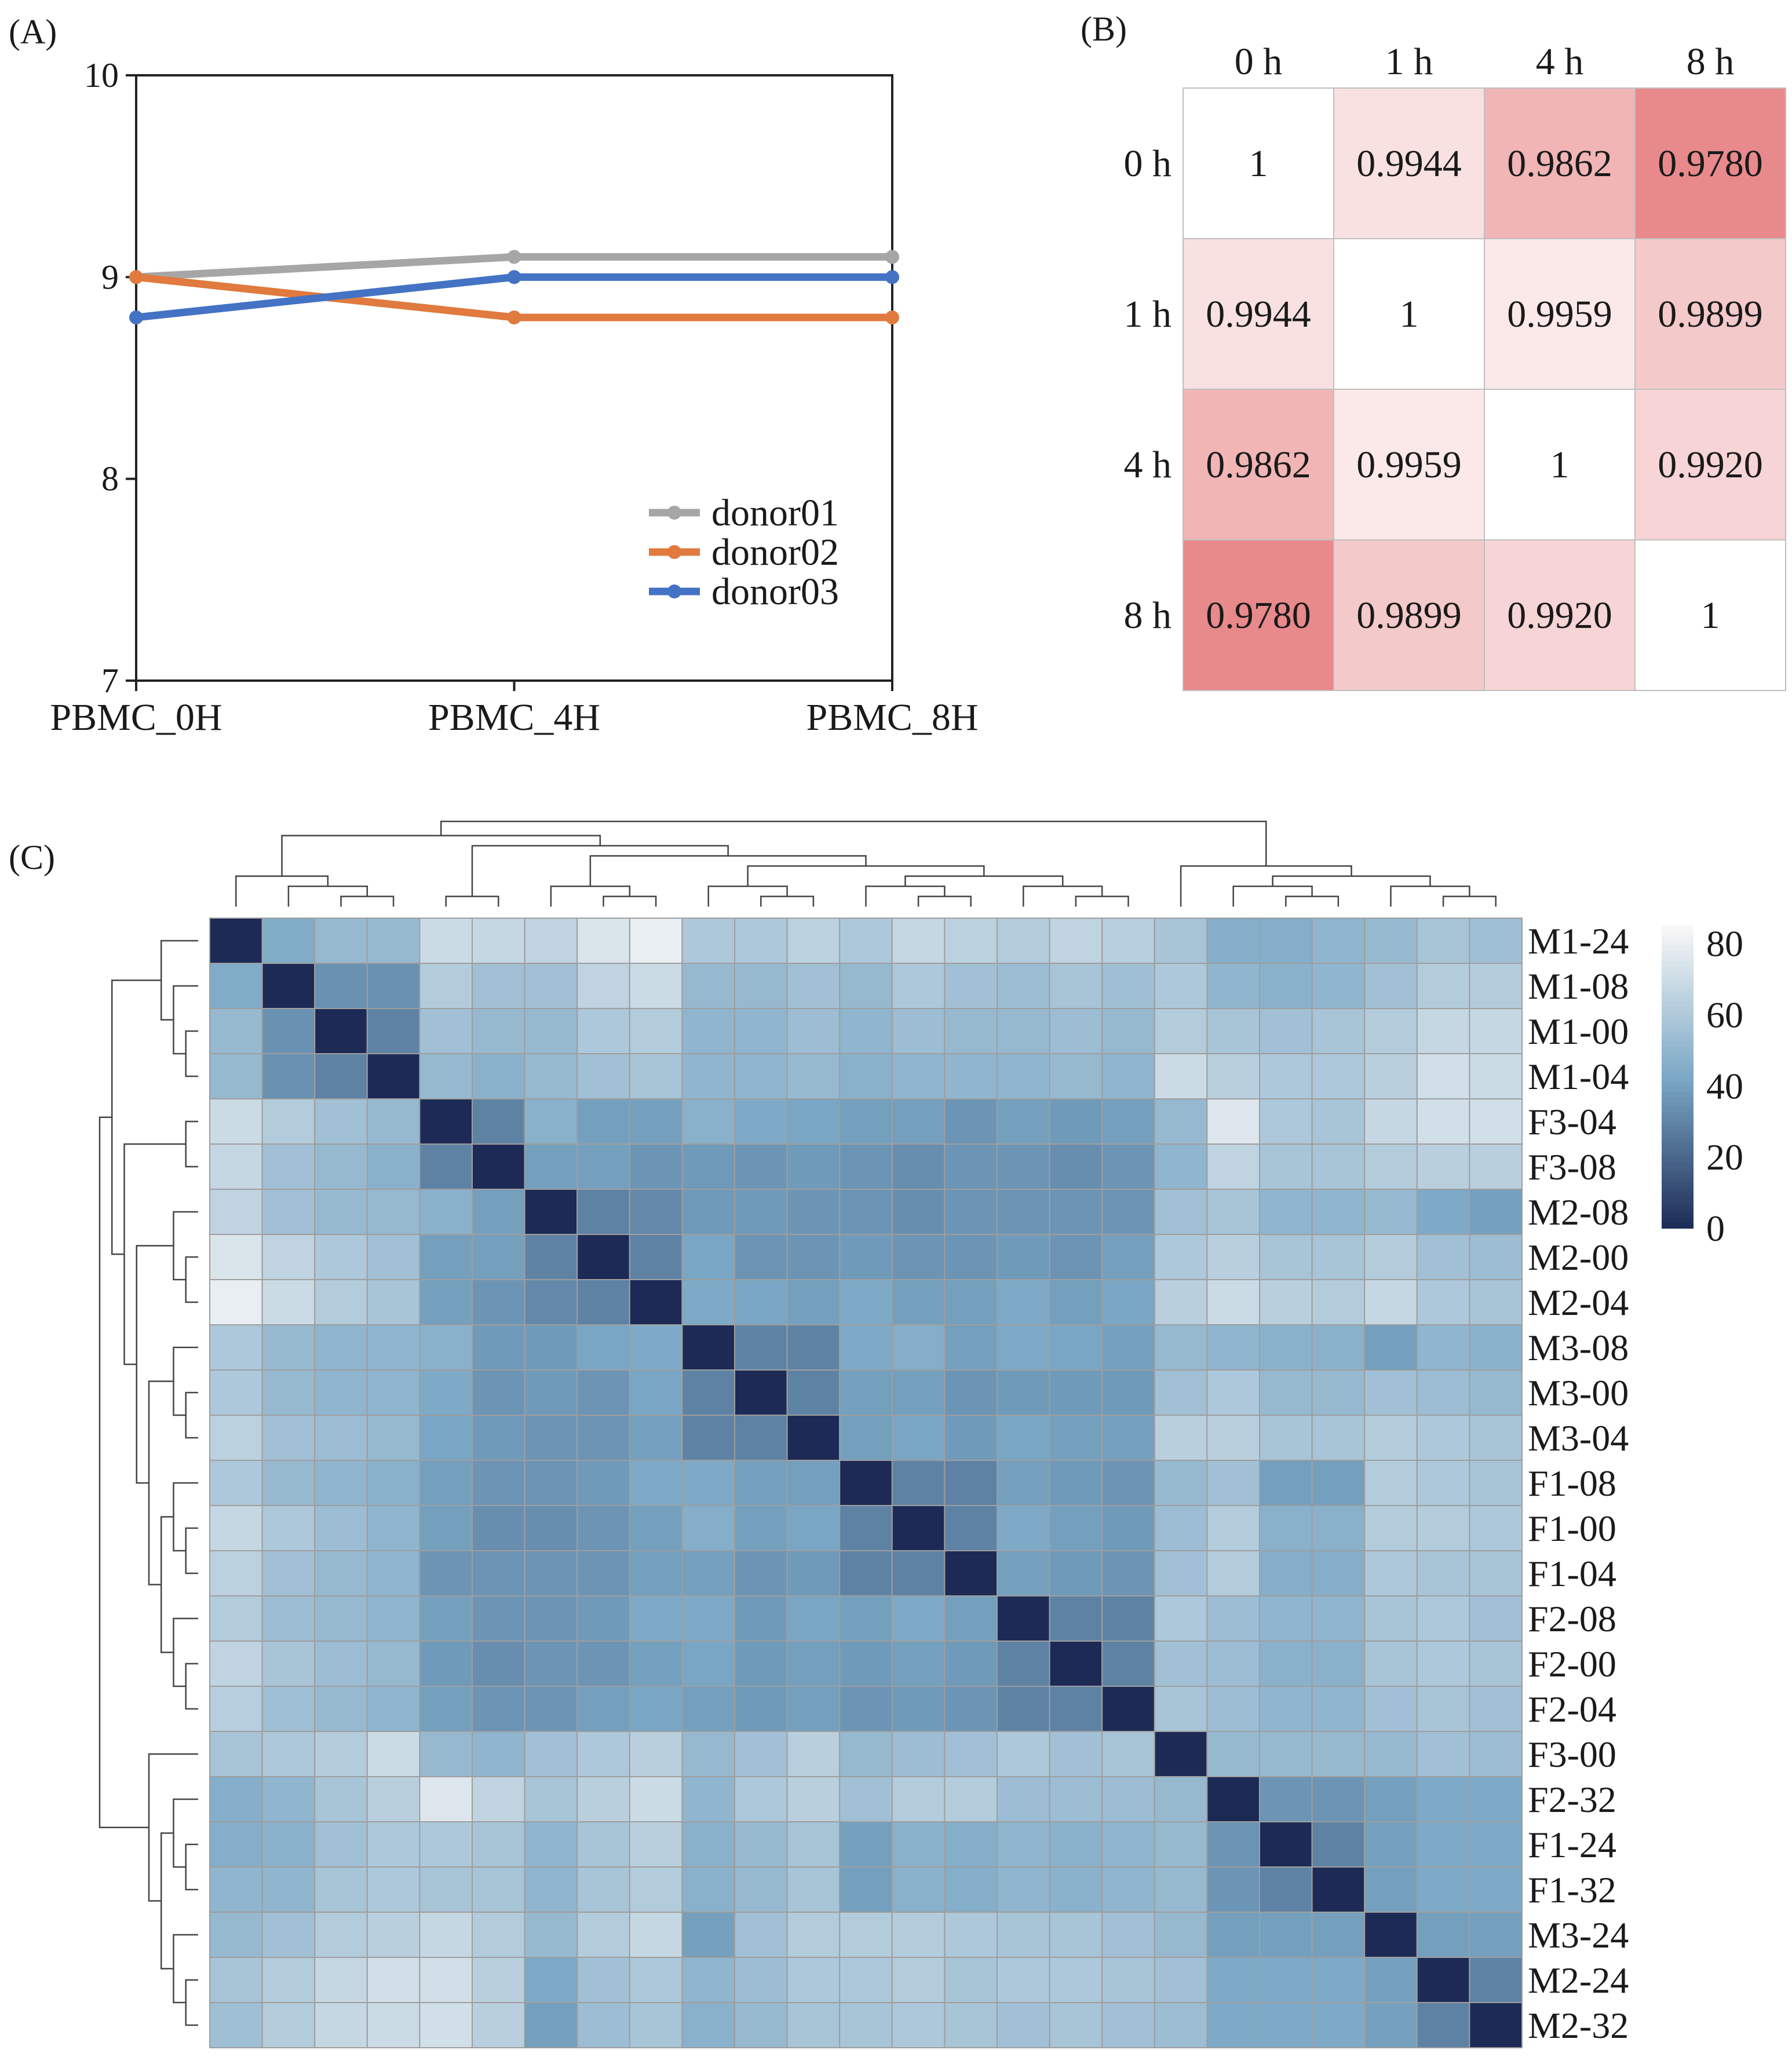  What do you see at coordinates (1572, 1844) in the screenshot?
I see `row-label: F1-24` at bounding box center [1572, 1844].